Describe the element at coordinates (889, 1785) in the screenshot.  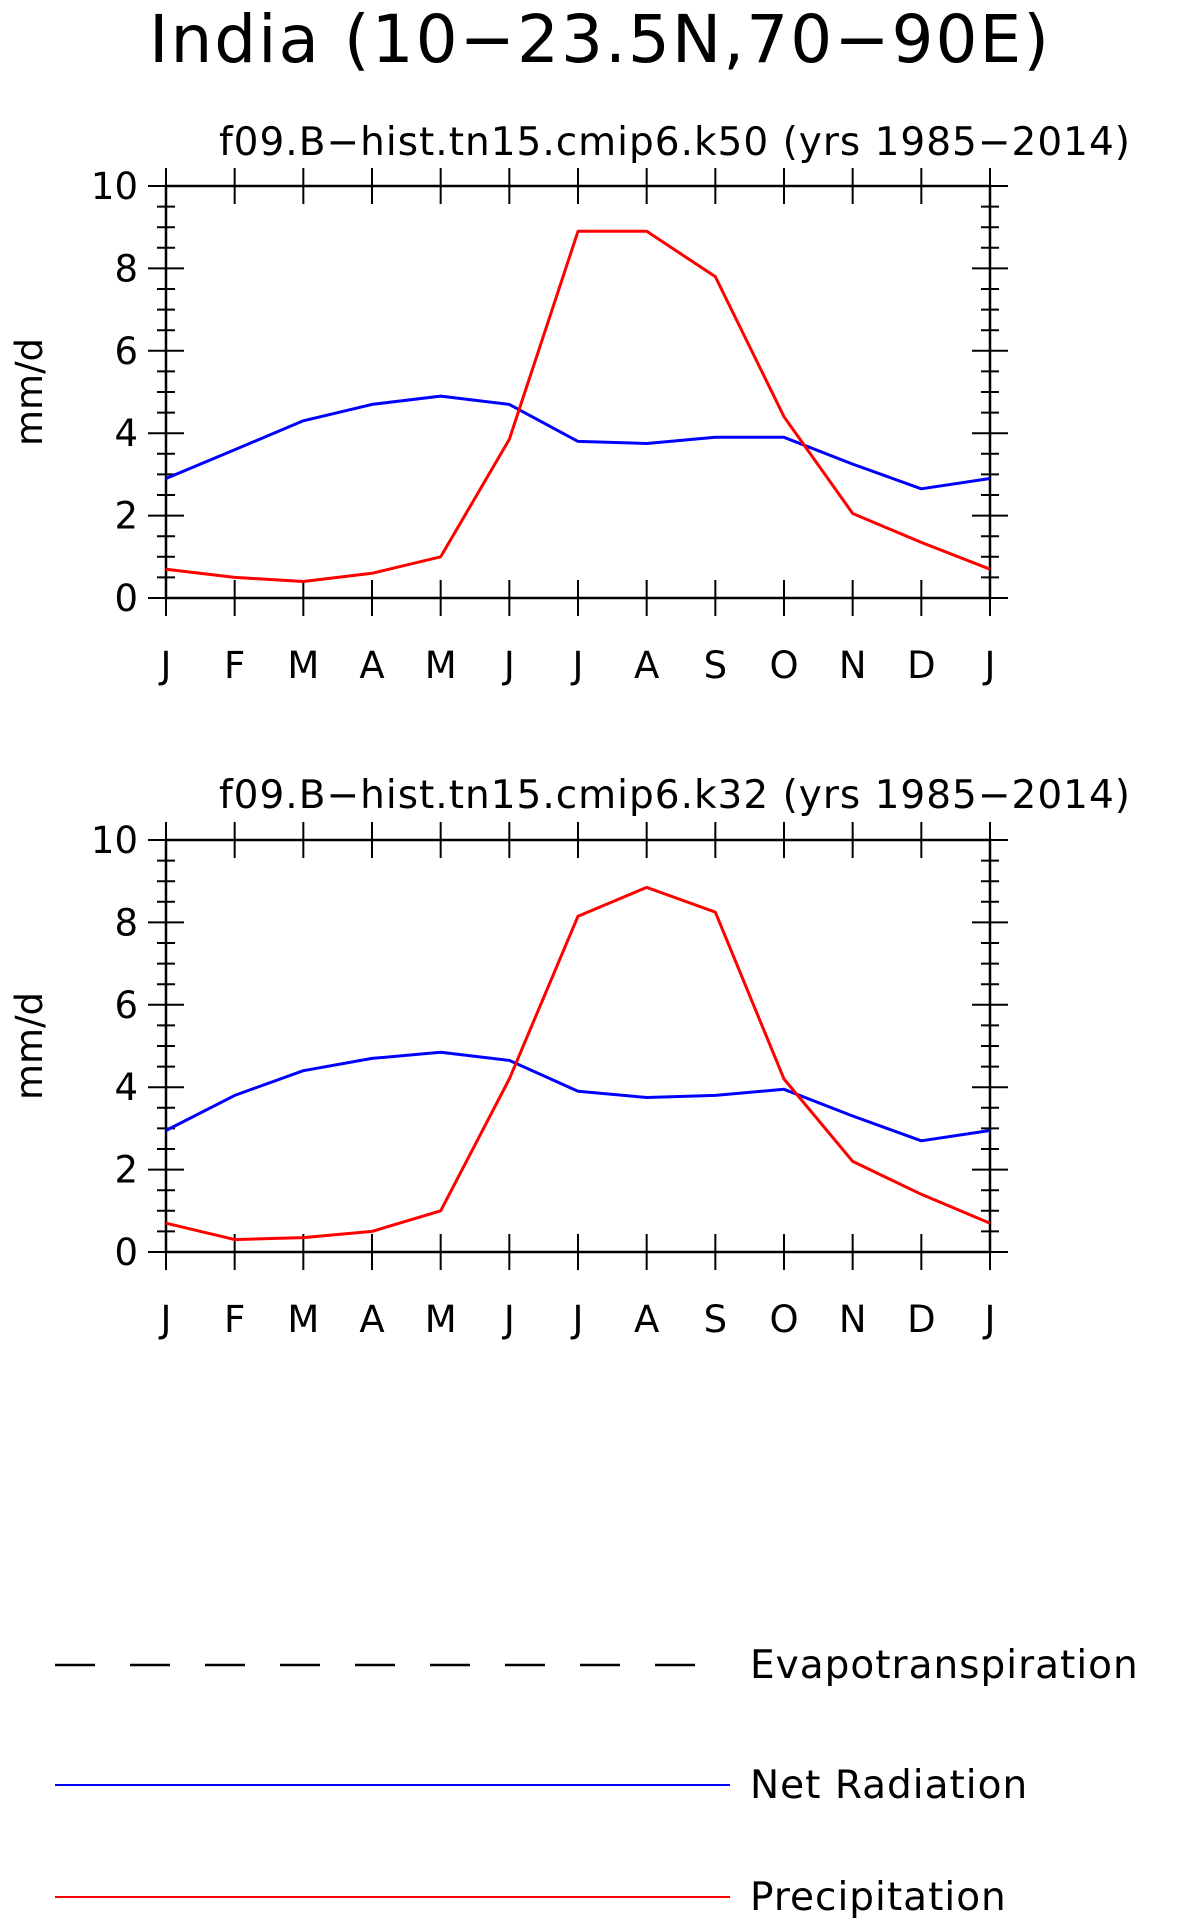
I see `legend-label-net-radiation: Net Radiation` at that location.